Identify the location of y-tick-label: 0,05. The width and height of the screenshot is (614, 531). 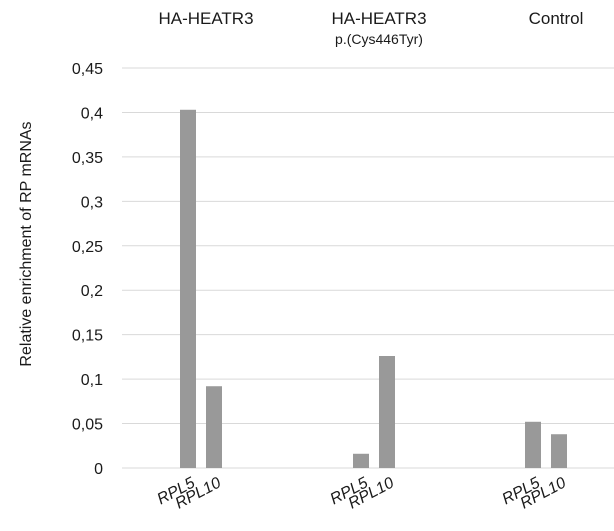
(87, 425).